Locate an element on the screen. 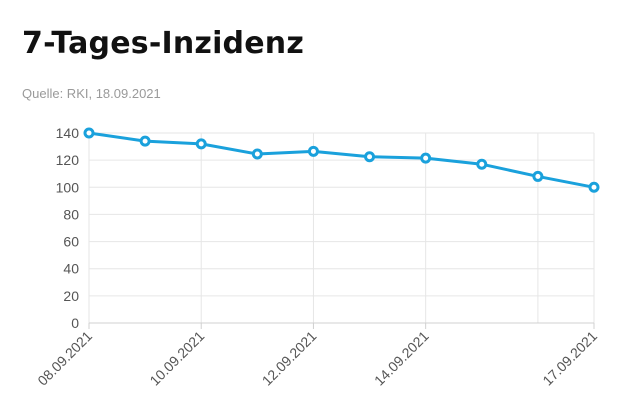  source-note: Quelle: RKI, 18.09.2021 is located at coordinates (91, 93).